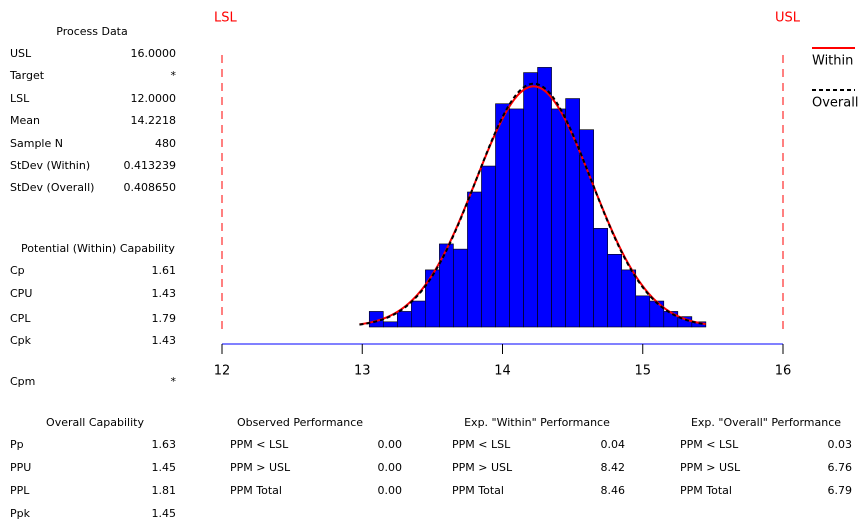  I want to click on row-label: CPL, so click(20, 318).